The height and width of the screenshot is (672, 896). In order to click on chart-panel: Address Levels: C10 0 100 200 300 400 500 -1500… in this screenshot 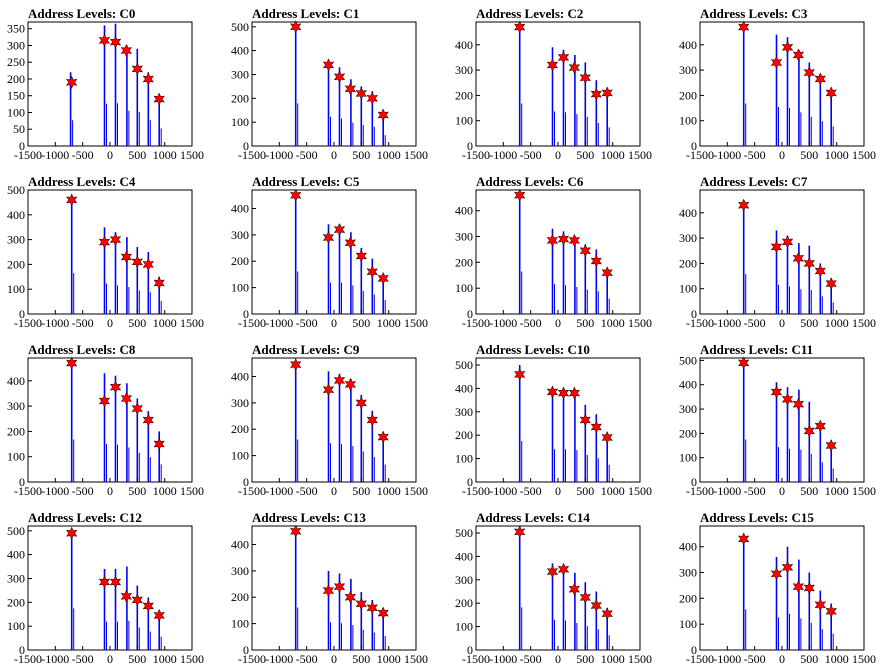, I will do `click(553, 420)`.